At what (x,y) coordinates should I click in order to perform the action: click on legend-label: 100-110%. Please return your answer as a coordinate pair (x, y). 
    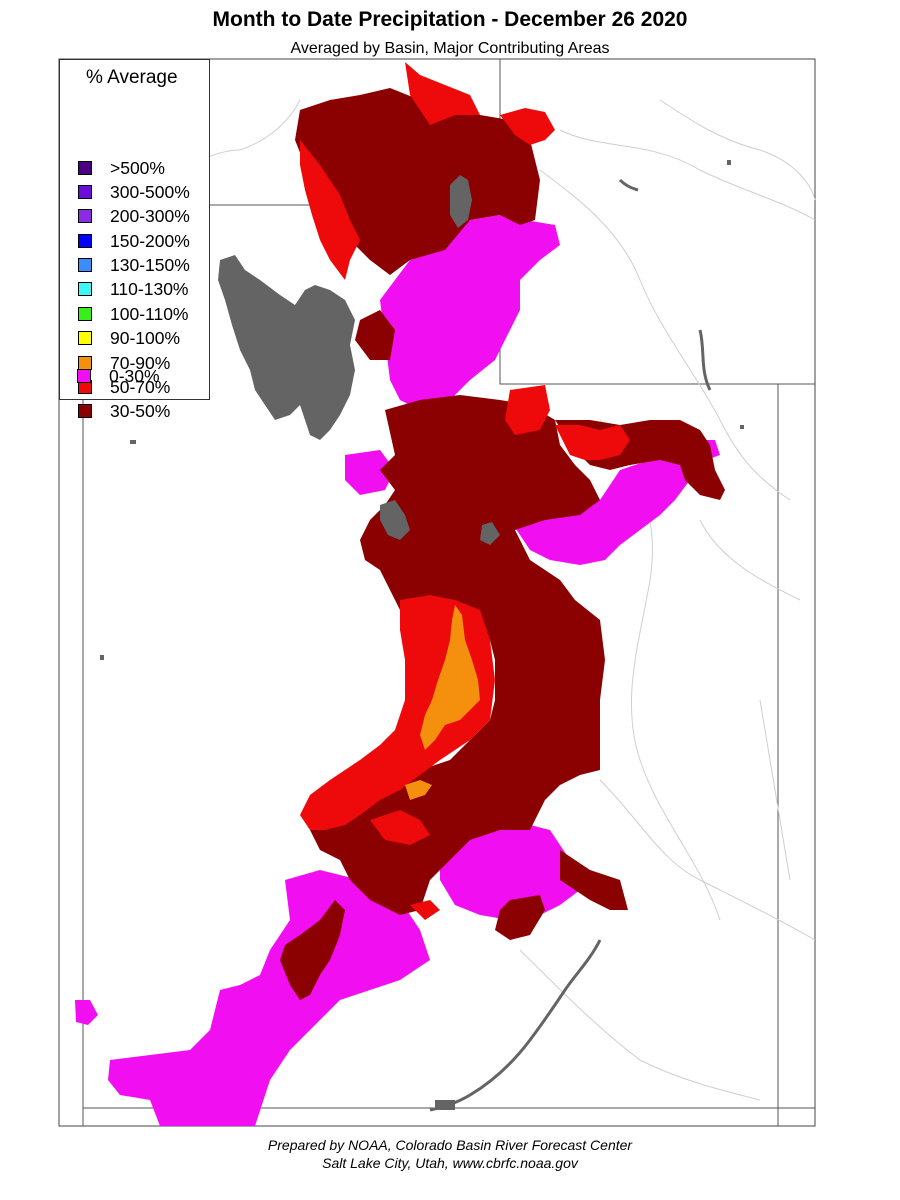
    Looking at the image, I should click on (149, 313).